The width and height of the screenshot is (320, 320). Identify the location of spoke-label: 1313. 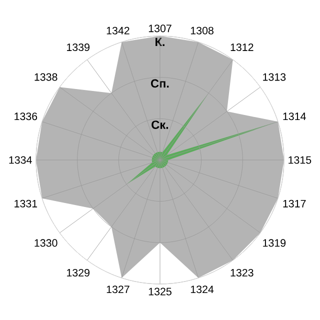
(274, 77).